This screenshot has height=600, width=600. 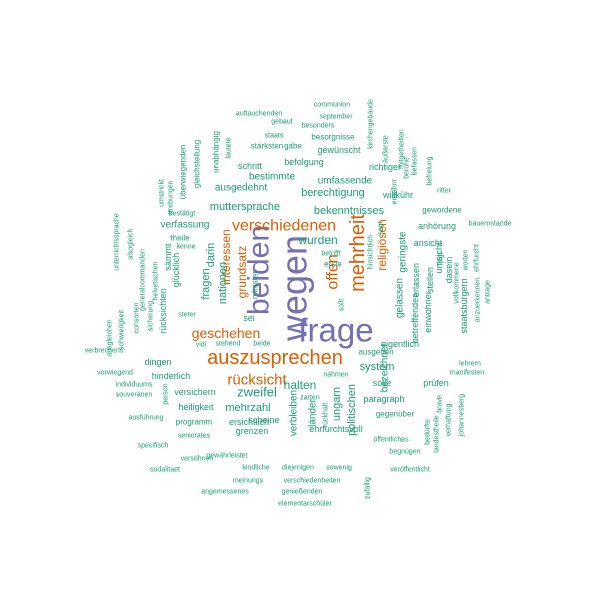 I want to click on cloud-word-103: consorten, so click(x=137, y=318).